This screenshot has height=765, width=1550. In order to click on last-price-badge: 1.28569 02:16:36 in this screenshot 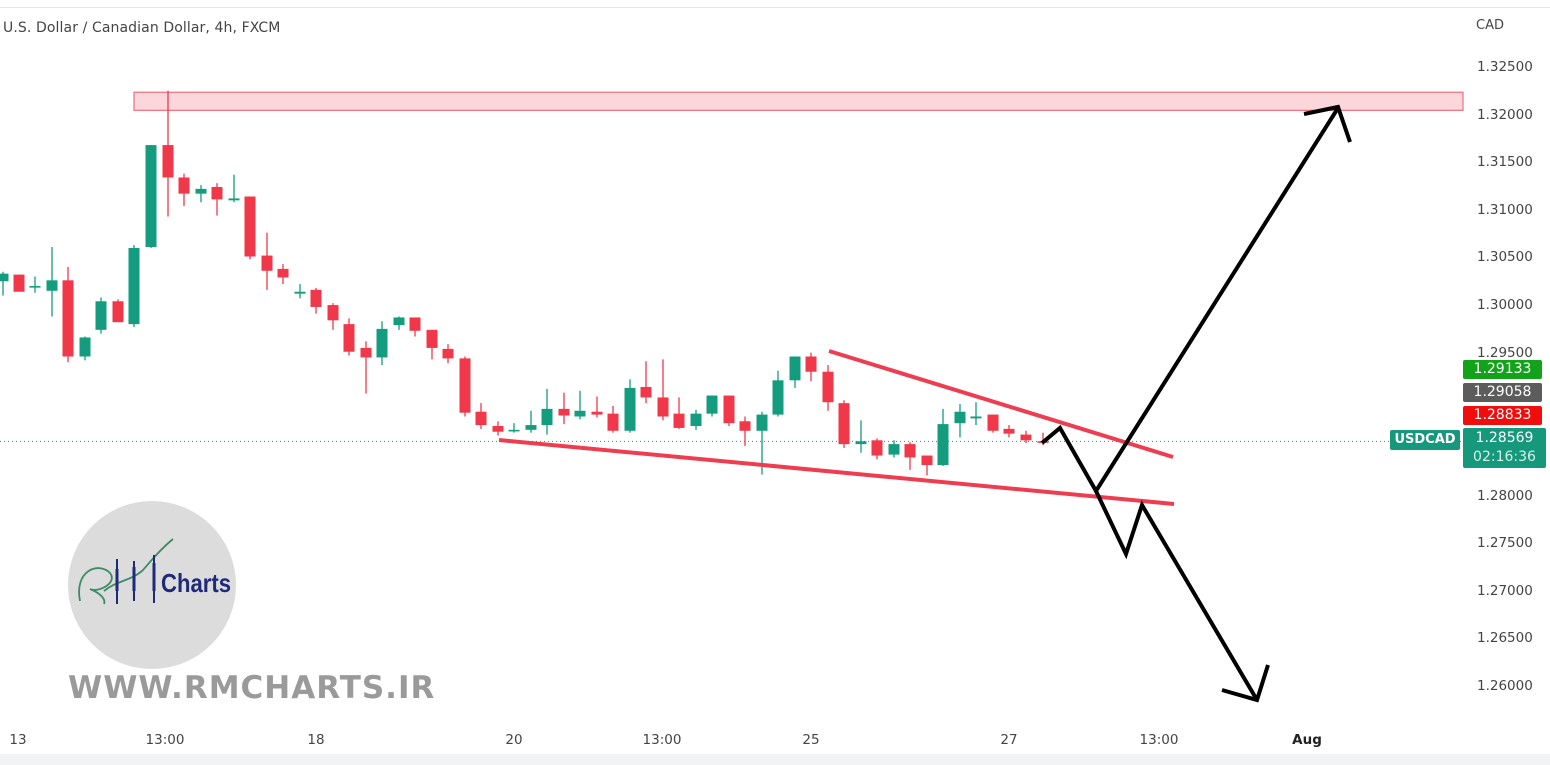, I will do `click(1504, 448)`.